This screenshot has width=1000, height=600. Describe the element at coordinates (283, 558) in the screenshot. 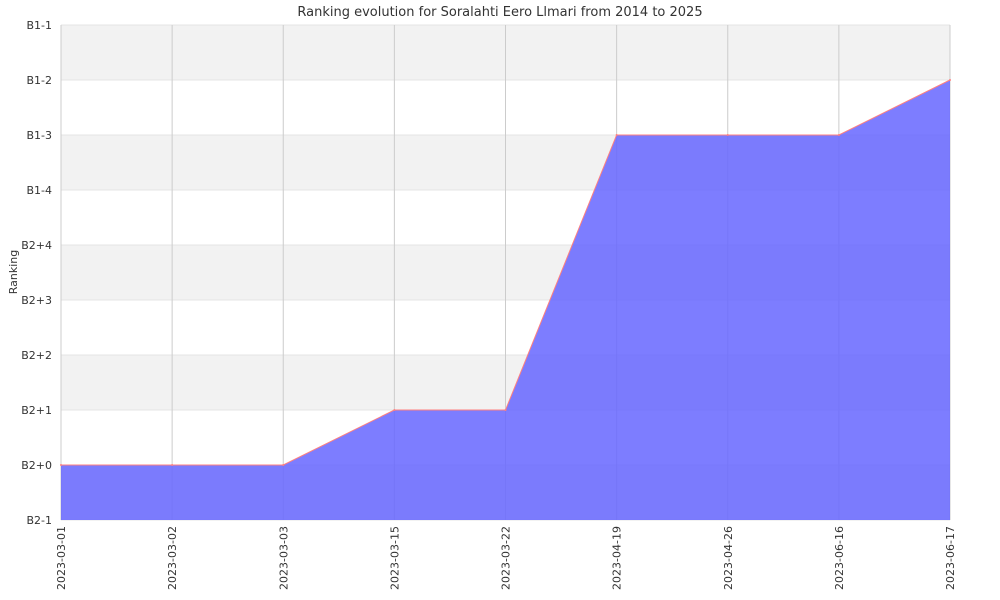

I see `x-tick-label: 2023-03-03` at that location.